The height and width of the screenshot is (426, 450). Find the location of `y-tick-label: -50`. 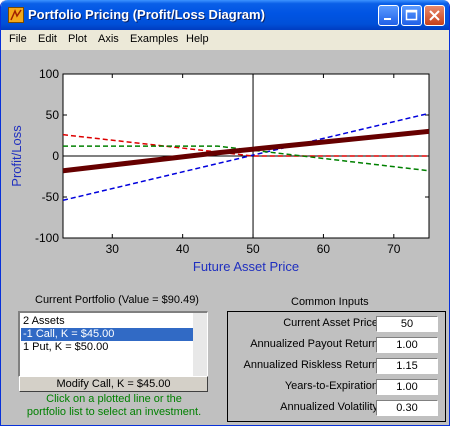

y-tick-label: -50 is located at coordinates (51, 197).